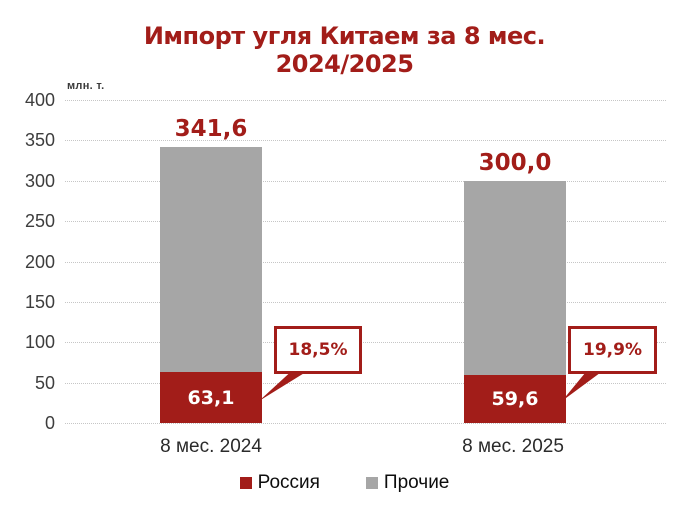  I want to click on legend: Россия Прочие, so click(344, 483).